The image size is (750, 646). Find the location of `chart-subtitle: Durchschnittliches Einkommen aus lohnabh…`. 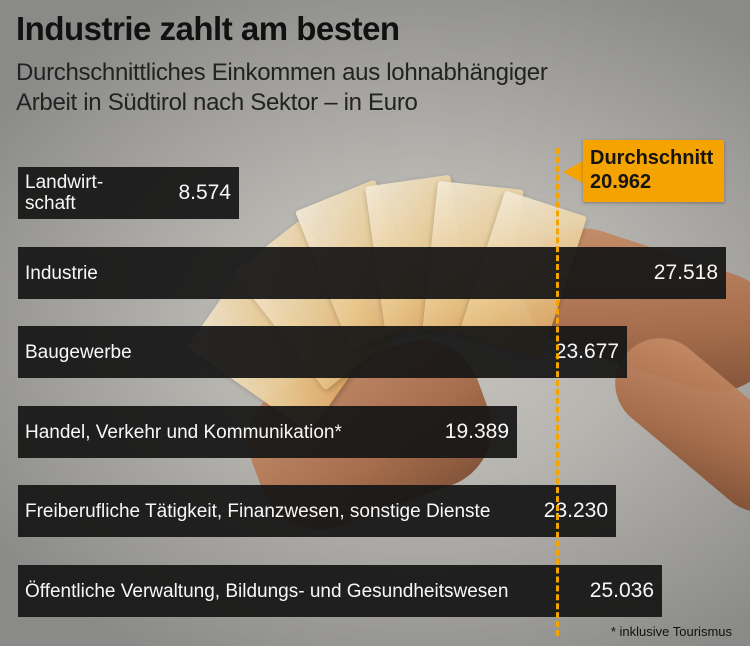

chart-subtitle: Durchschnittliches Einkommen aus lohnabh… is located at coordinates (282, 88).